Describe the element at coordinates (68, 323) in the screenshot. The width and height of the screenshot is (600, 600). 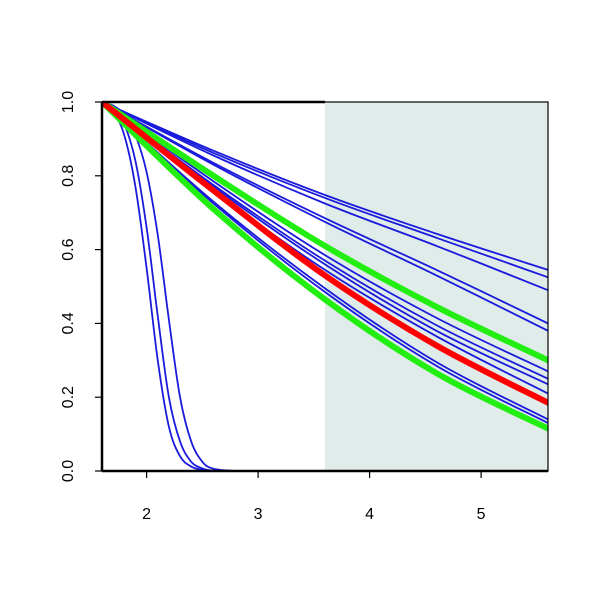
I see `y-tick-label-2: 0.4` at that location.